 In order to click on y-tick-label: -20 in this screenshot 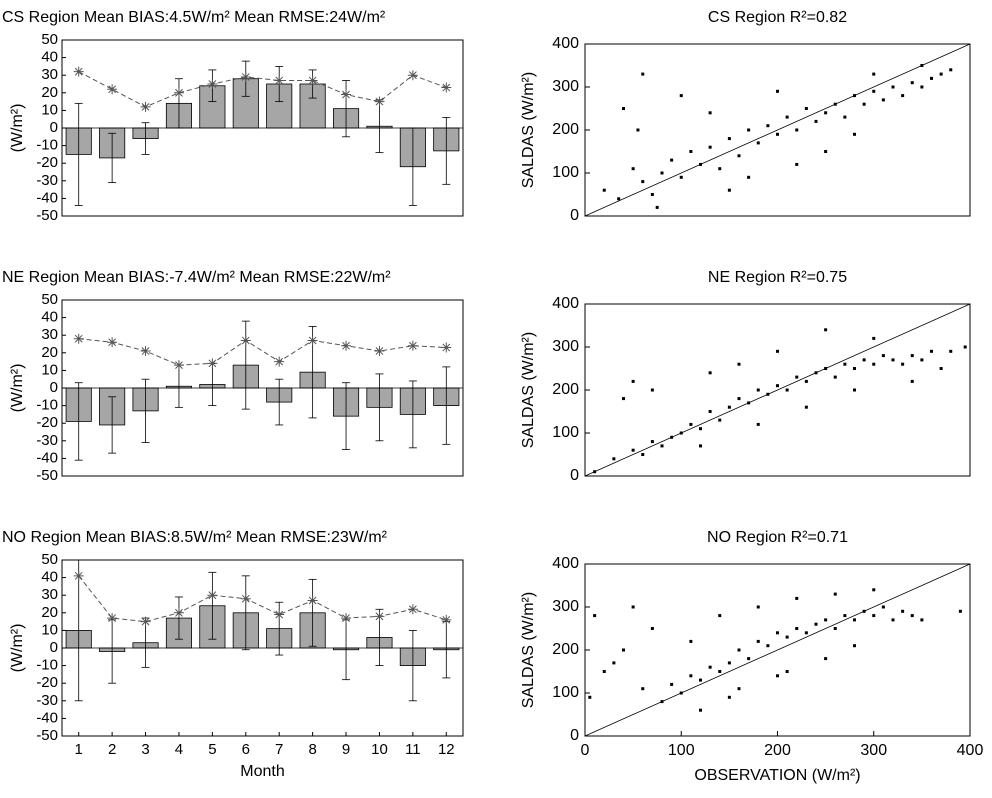, I will do `click(47, 162)`.